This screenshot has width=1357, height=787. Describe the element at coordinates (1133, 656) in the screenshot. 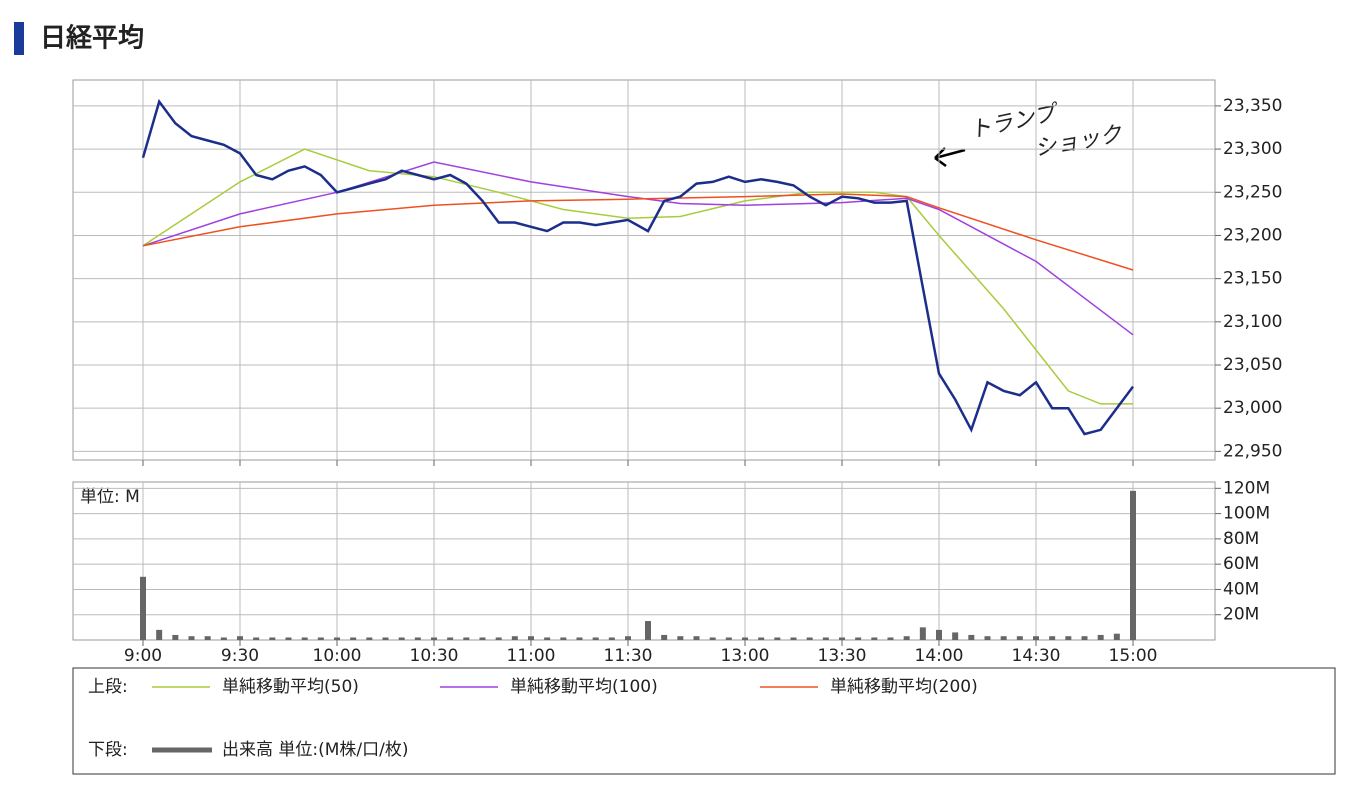

I see `x-tick-label: 15:00` at that location.